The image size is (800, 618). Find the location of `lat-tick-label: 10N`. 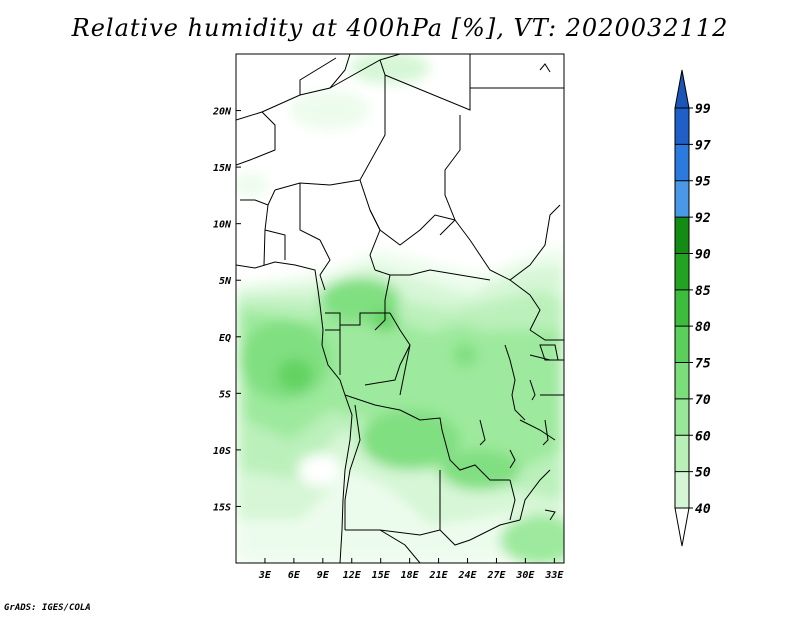

lat-tick-label: 10N is located at coordinates (222, 225).